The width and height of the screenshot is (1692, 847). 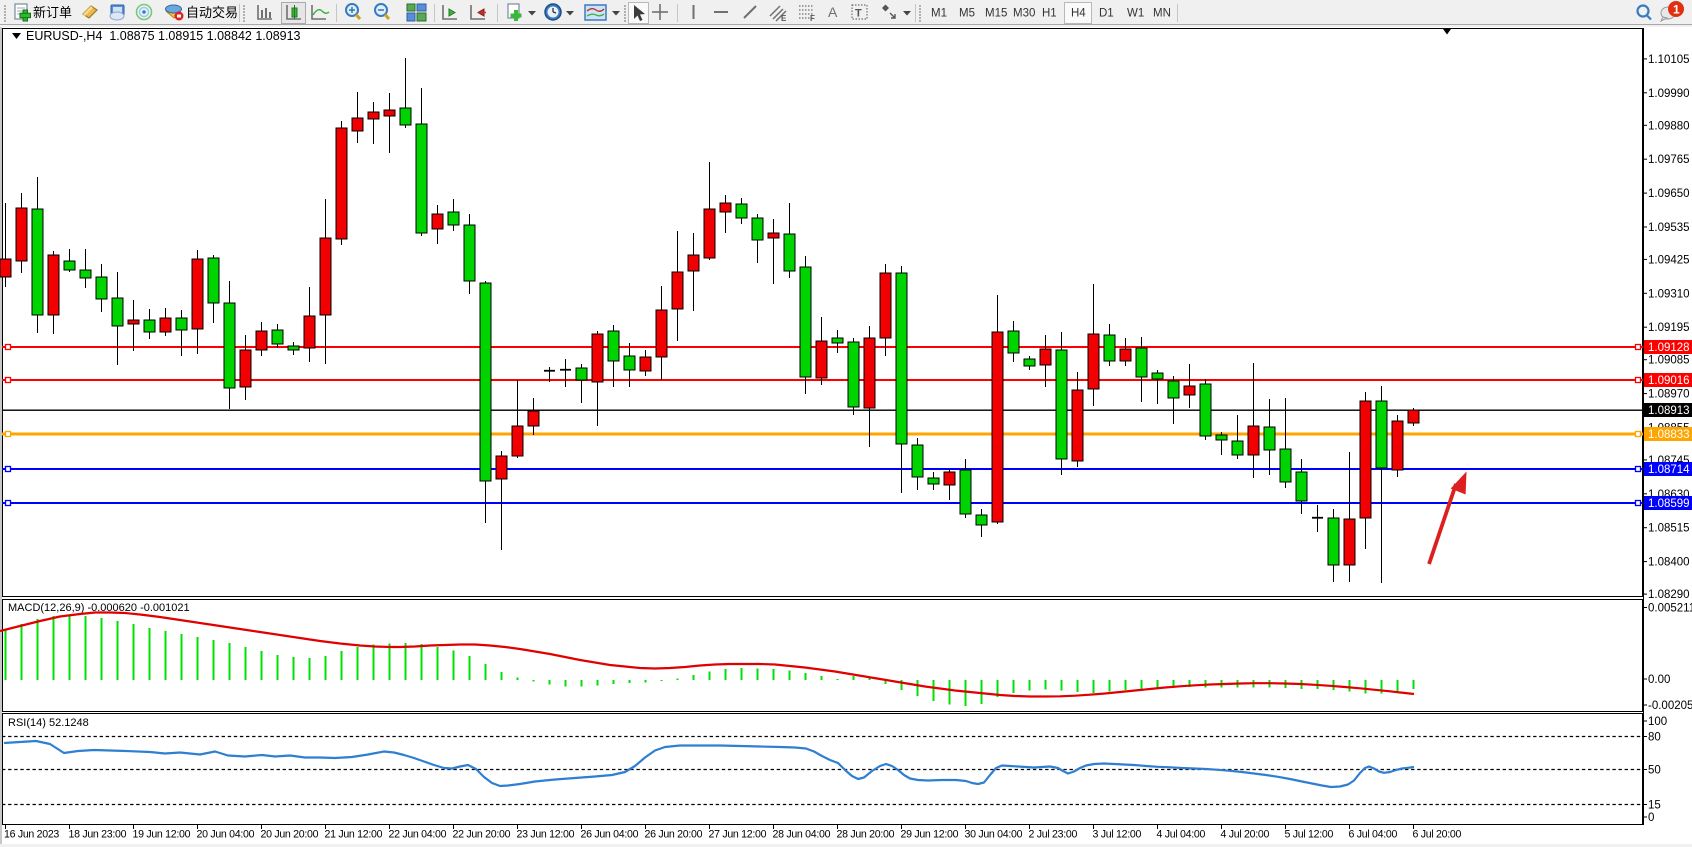 What do you see at coordinates (858, 14) in the screenshot?
I see `svg-text: T` at bounding box center [858, 14].